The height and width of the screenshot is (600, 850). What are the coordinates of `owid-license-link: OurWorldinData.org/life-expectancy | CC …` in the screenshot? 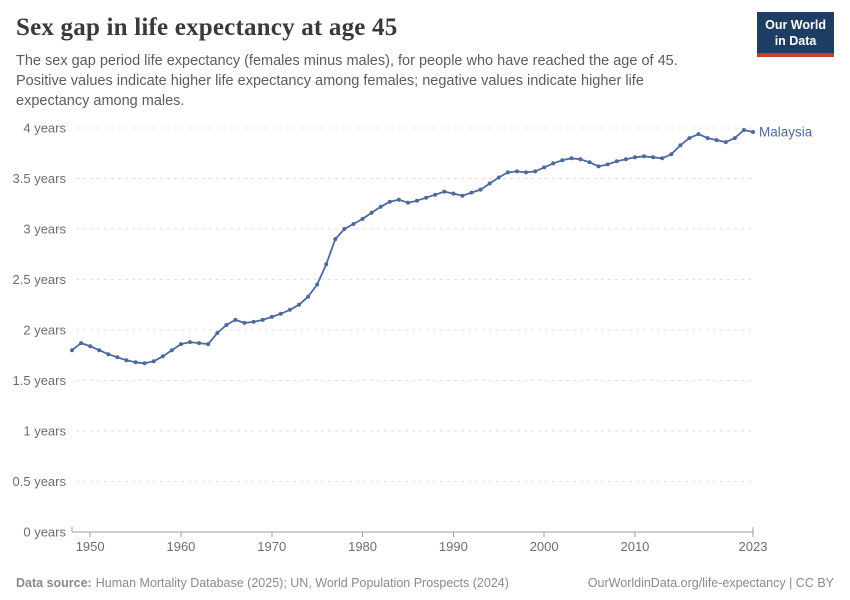 It's located at (710, 583).